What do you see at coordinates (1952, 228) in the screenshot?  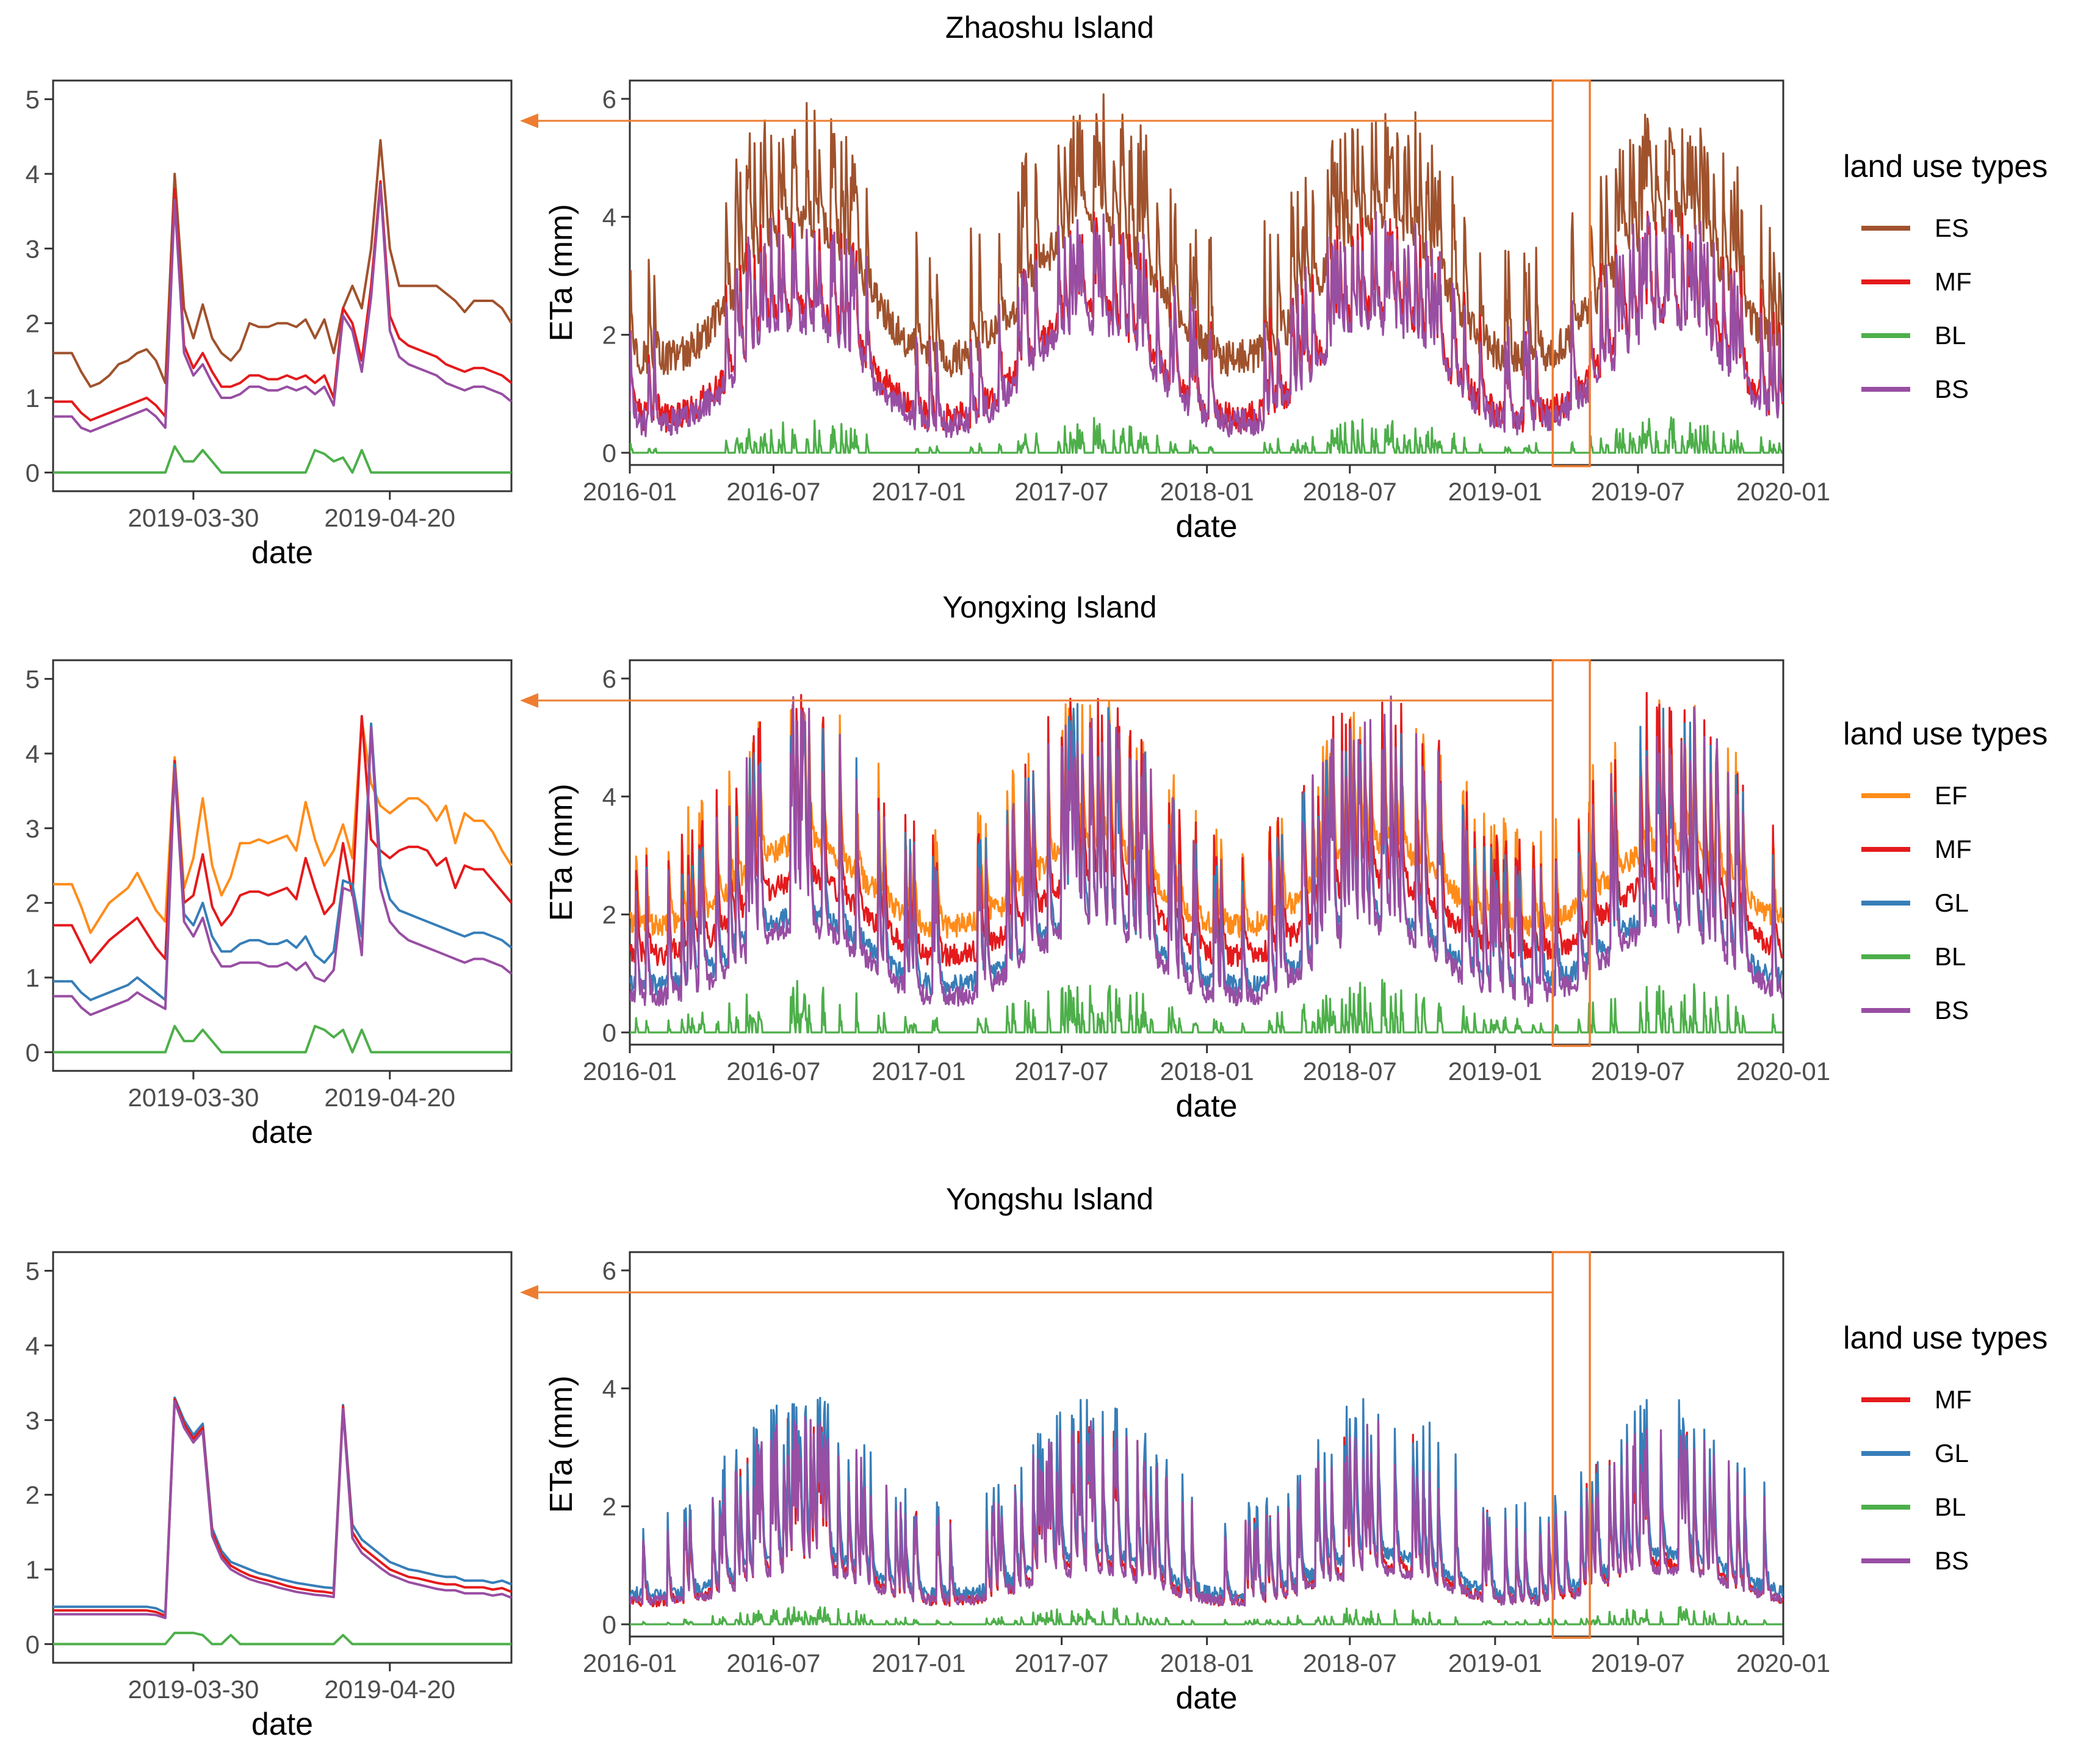 I see `legend-label: ES` at bounding box center [1952, 228].